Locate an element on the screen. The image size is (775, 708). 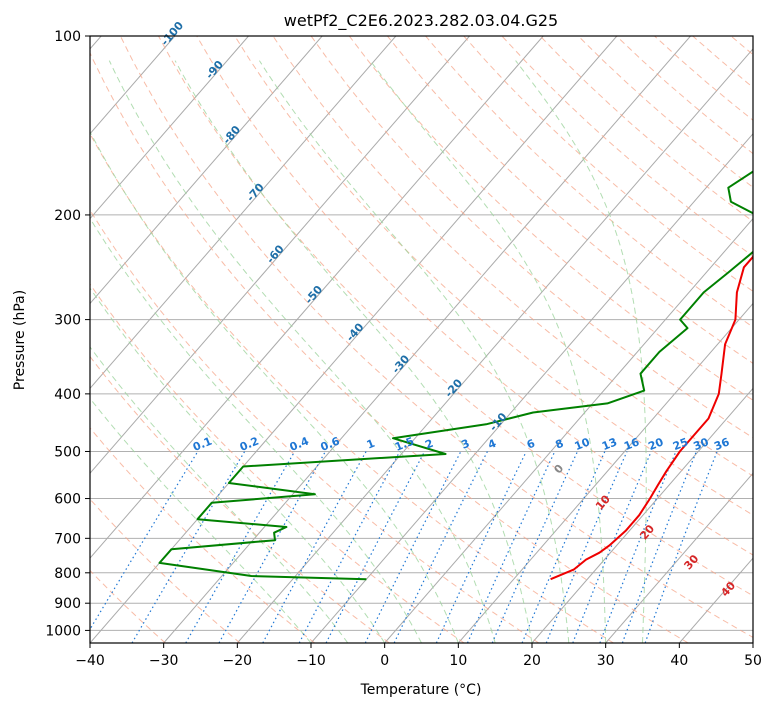
x-tick-label: −20 is located at coordinates (238, 661).